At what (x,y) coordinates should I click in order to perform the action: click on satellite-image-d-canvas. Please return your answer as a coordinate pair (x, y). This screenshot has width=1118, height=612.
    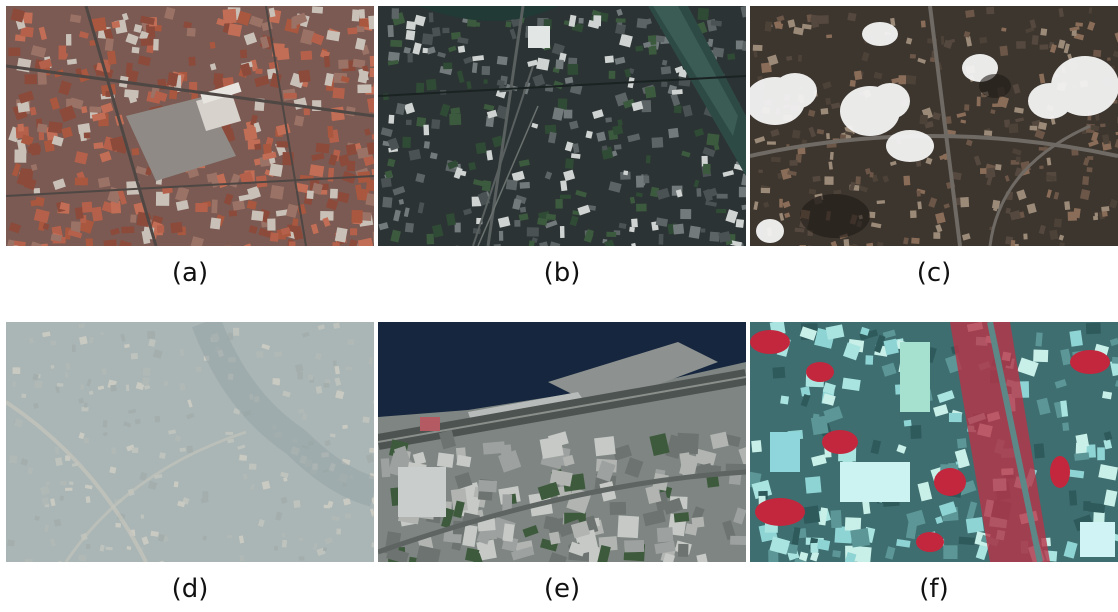
    Looking at the image, I should click on (190, 442).